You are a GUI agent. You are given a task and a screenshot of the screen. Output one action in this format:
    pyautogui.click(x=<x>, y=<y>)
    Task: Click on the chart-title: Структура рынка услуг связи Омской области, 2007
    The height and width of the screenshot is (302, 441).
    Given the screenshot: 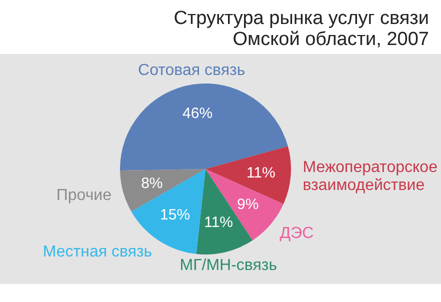 What is the action you would take?
    pyautogui.click(x=301, y=29)
    